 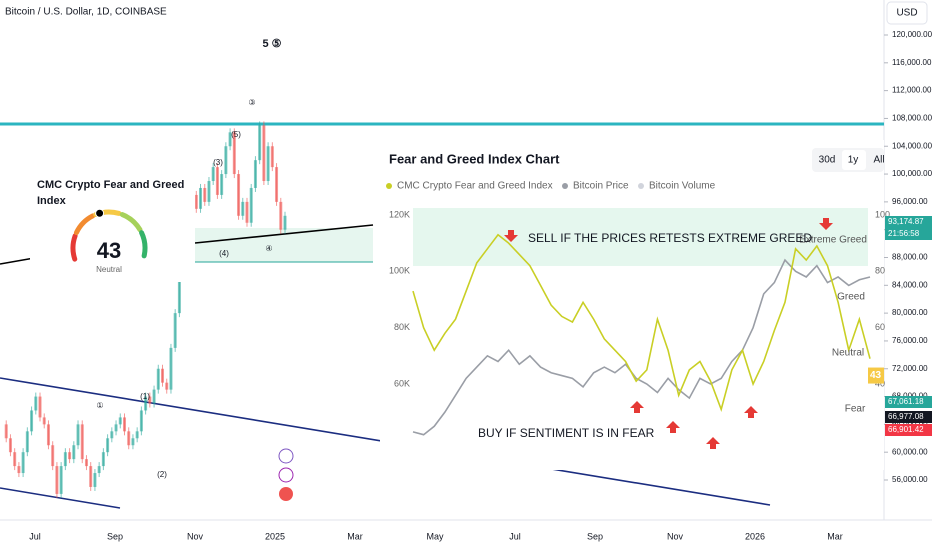 What do you see at coordinates (236, 134) in the screenshot?
I see `wave-label: (5)` at bounding box center [236, 134].